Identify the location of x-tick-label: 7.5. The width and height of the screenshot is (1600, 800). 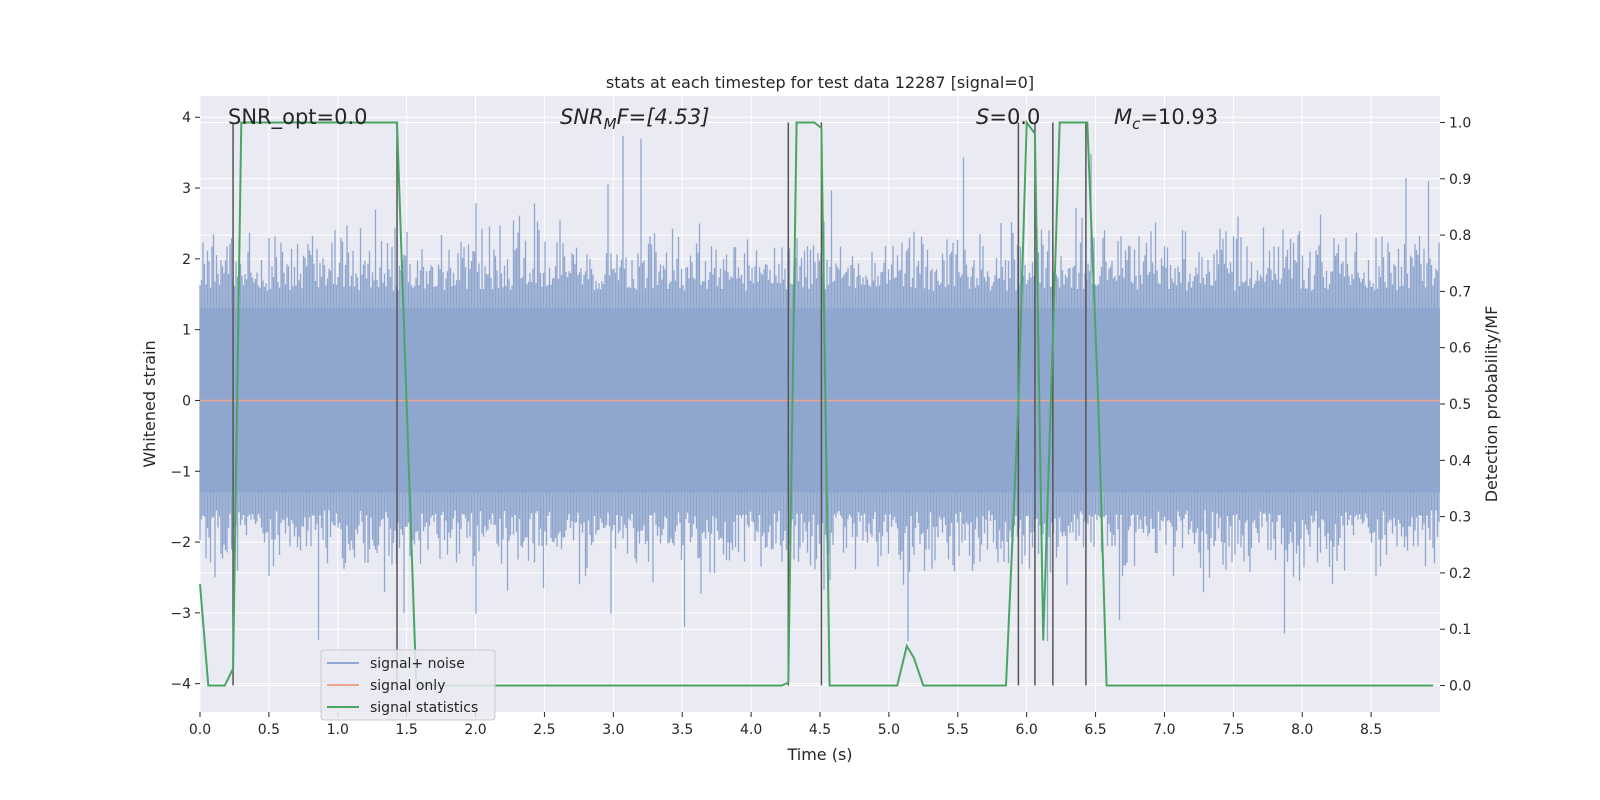
(1233, 730).